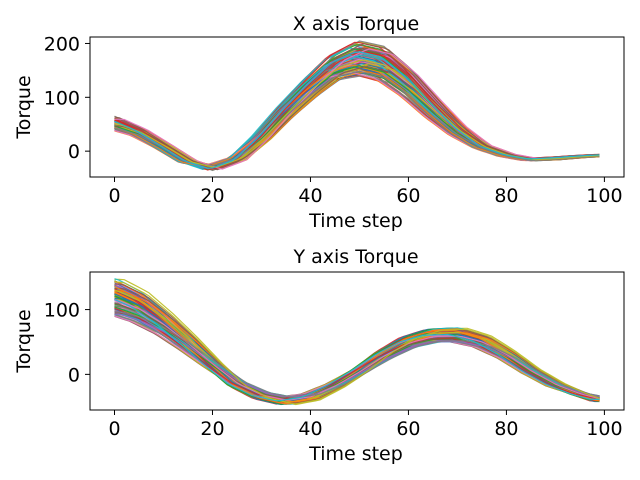 The image size is (640, 480). Describe the element at coordinates (67, 343) in the screenshot. I see `y-axis-ticks: 0 100` at that location.